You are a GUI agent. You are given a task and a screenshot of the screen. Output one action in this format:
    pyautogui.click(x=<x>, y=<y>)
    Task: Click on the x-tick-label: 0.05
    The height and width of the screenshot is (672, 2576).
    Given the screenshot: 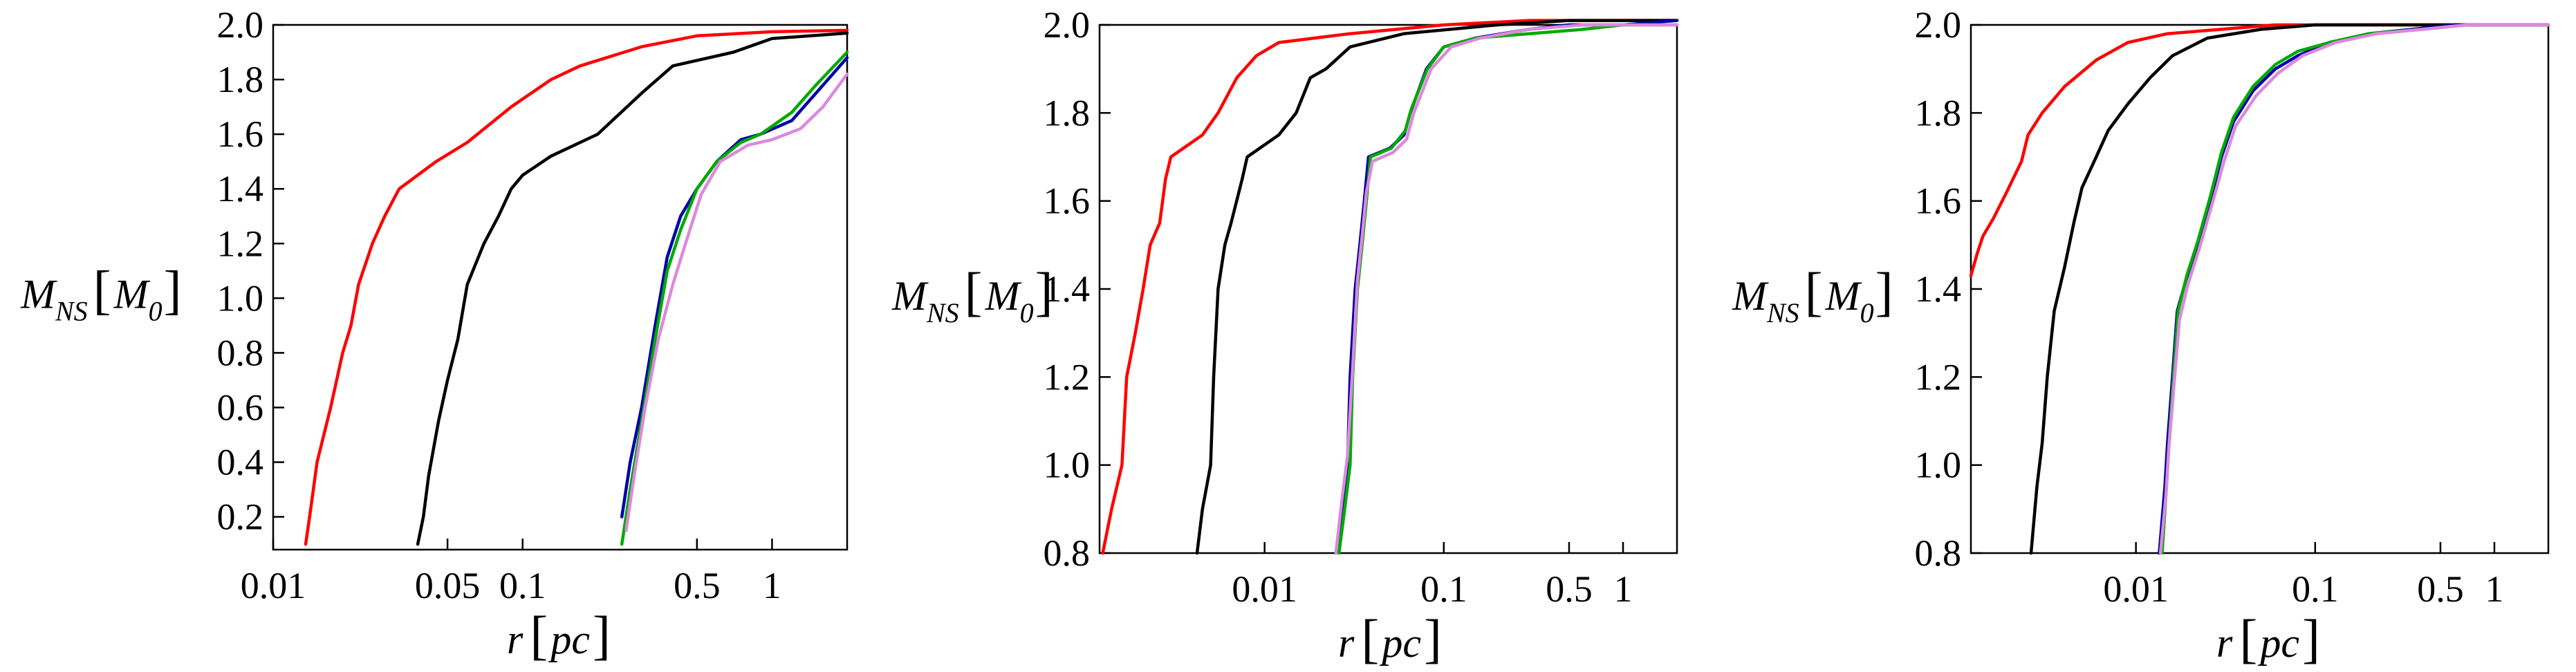 What is the action you would take?
    pyautogui.click(x=448, y=585)
    